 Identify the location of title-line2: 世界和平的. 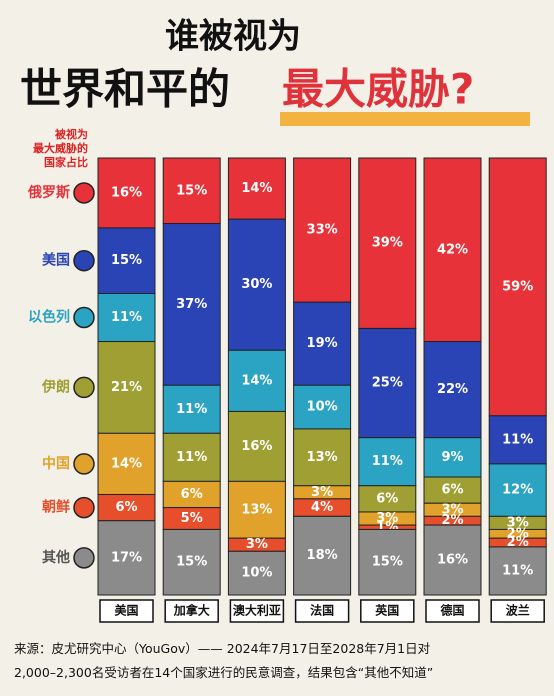
(125, 89).